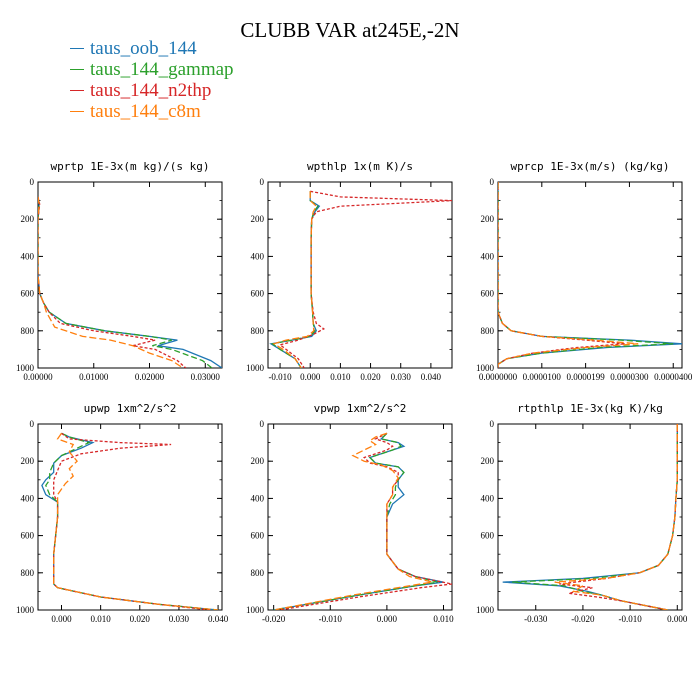 The width and height of the screenshot is (700, 700). Describe the element at coordinates (542, 377) in the screenshot. I see `x-tick-label: 0.0000100` at that location.